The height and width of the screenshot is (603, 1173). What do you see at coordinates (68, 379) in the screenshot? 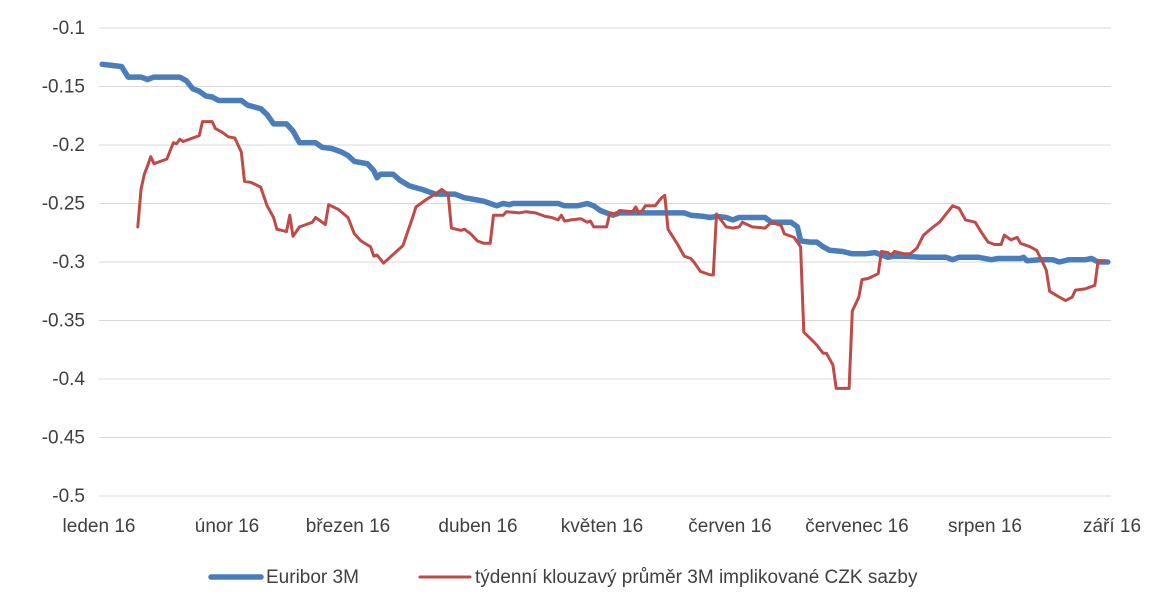
I see `y-tick-label: -0.4` at bounding box center [68, 379].